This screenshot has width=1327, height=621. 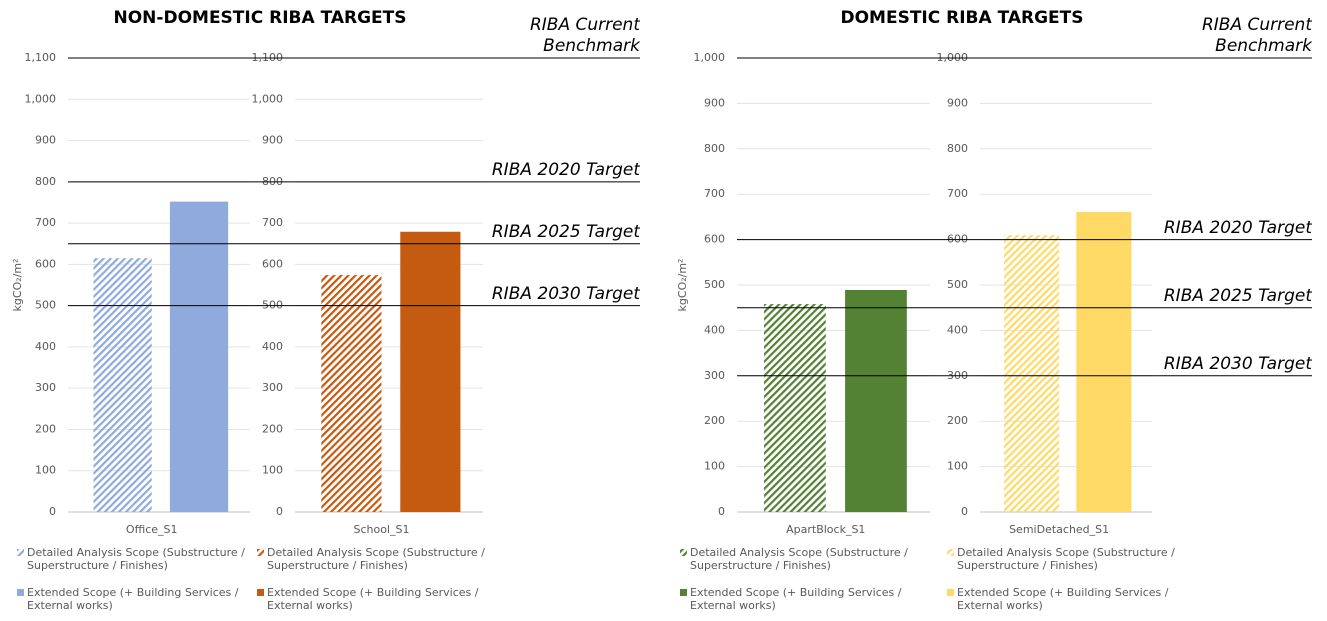 What do you see at coordinates (152, 529) in the screenshot?
I see `x-tick-label: Office_S1` at bounding box center [152, 529].